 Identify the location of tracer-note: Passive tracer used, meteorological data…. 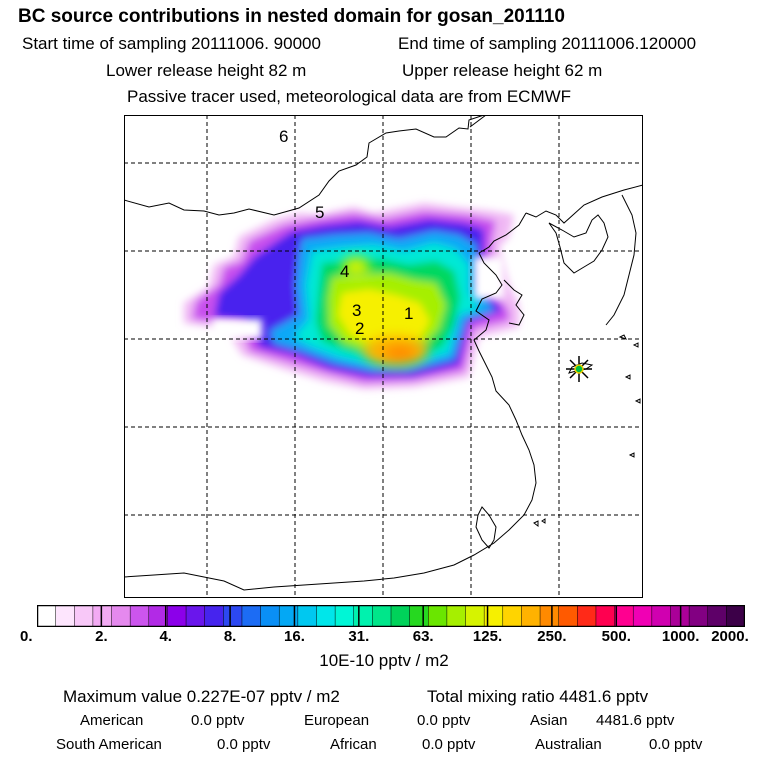
(349, 96).